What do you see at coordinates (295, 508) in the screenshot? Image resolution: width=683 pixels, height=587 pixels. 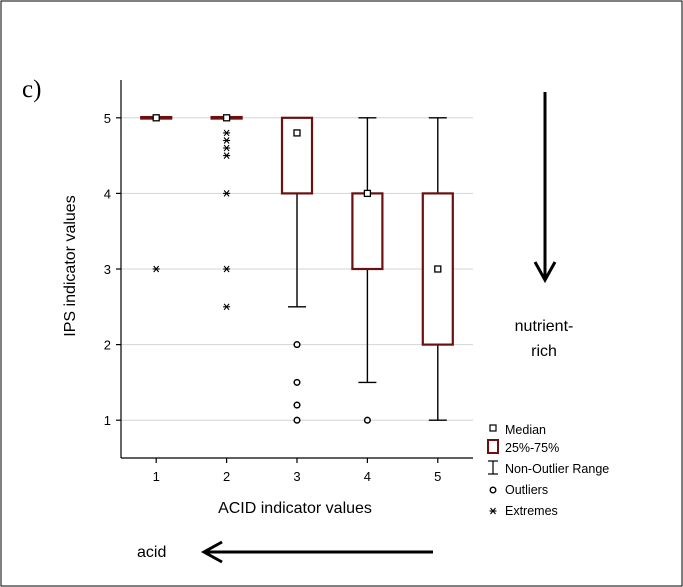 I see `x-axis-label: ACID indicator values` at bounding box center [295, 508].